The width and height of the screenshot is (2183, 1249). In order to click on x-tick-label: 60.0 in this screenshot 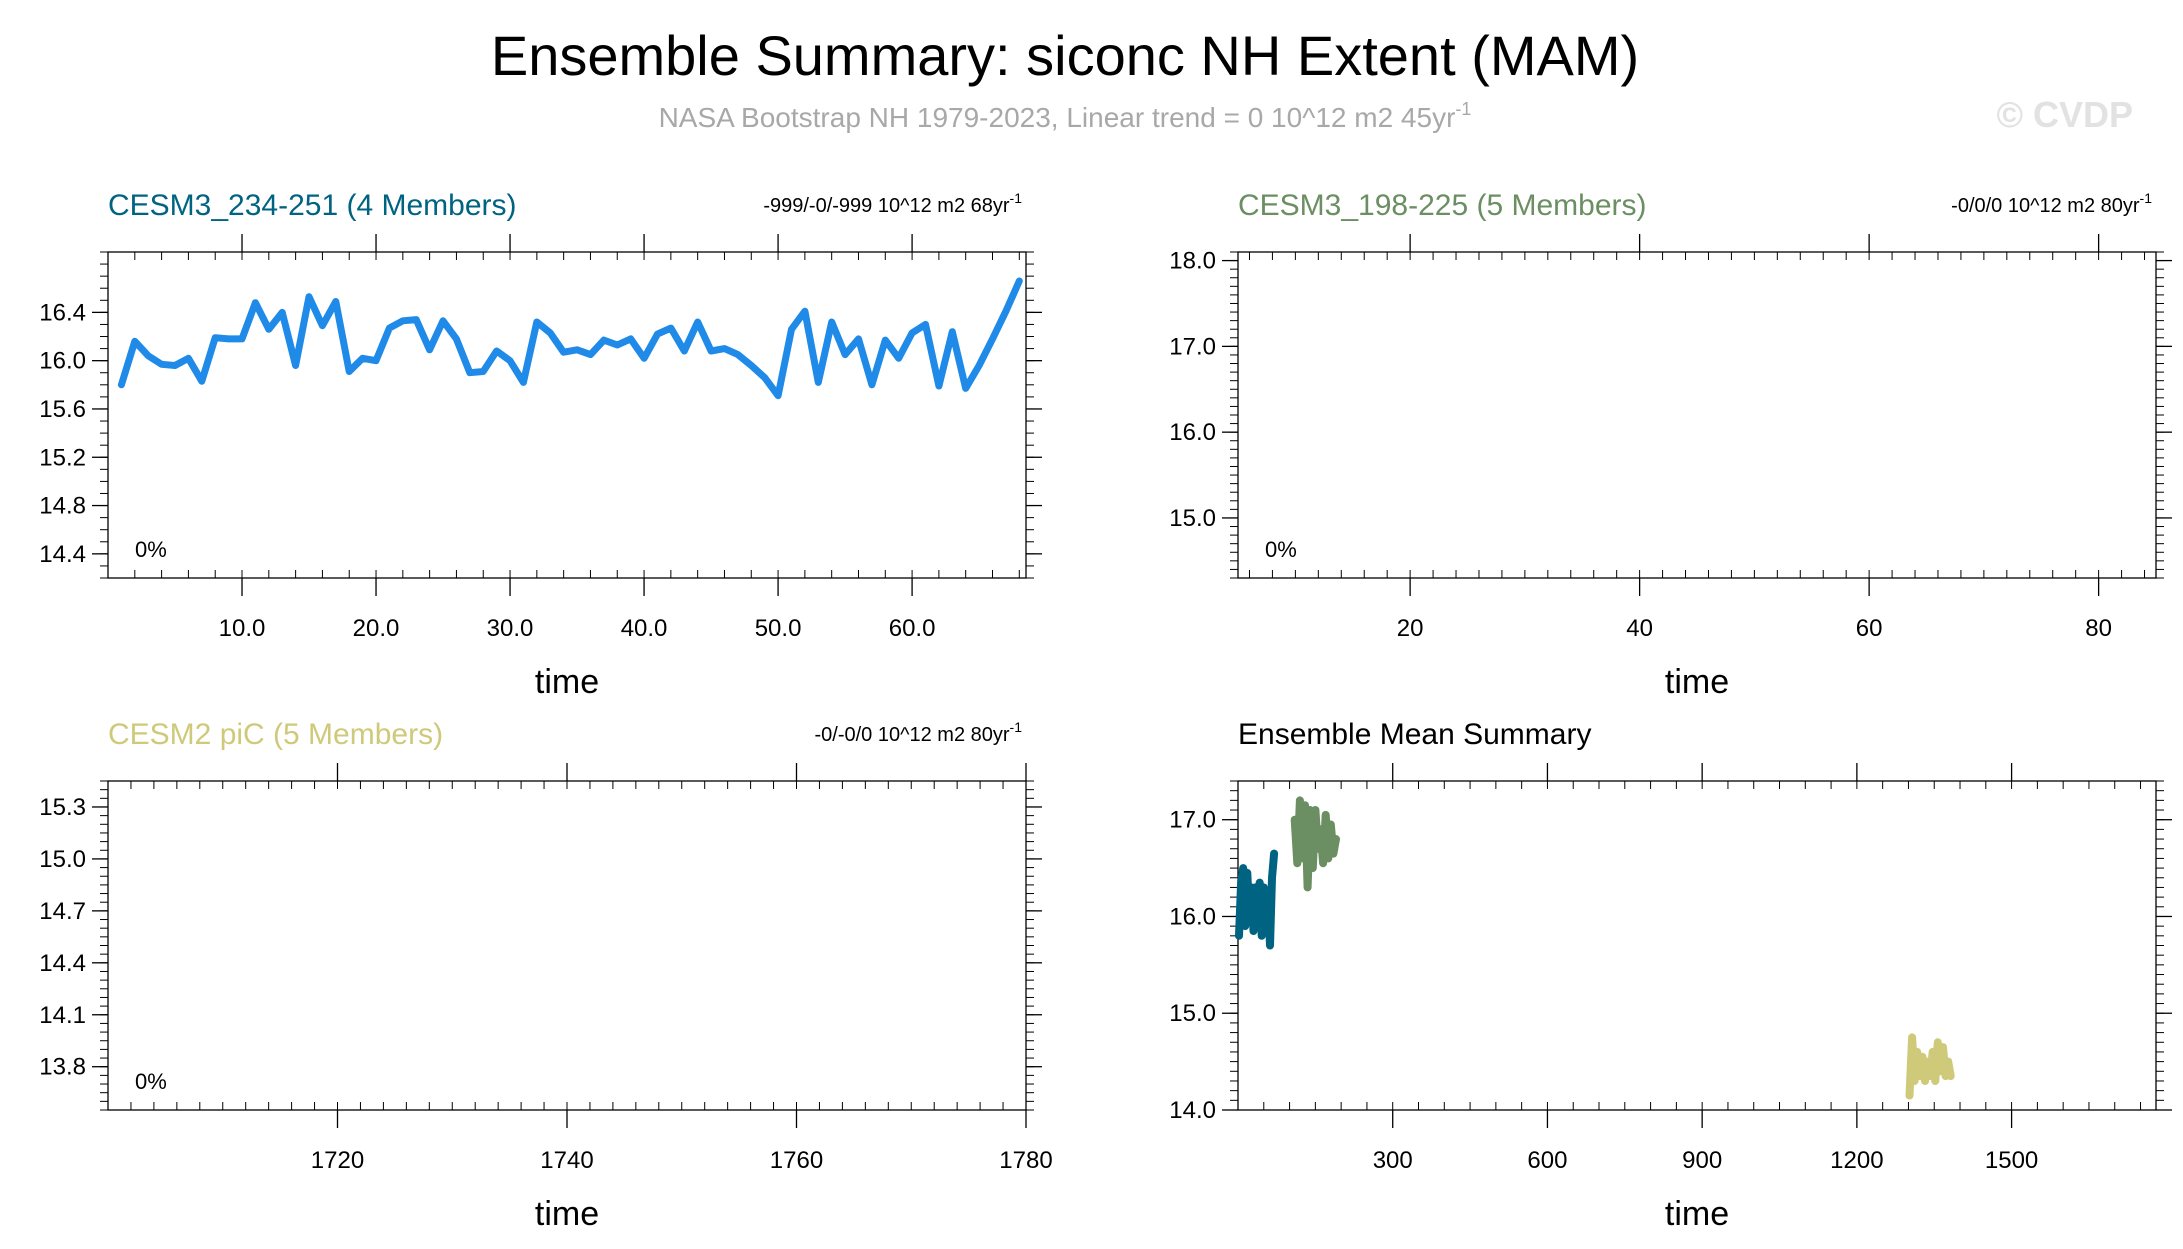, I will do `click(912, 628)`.